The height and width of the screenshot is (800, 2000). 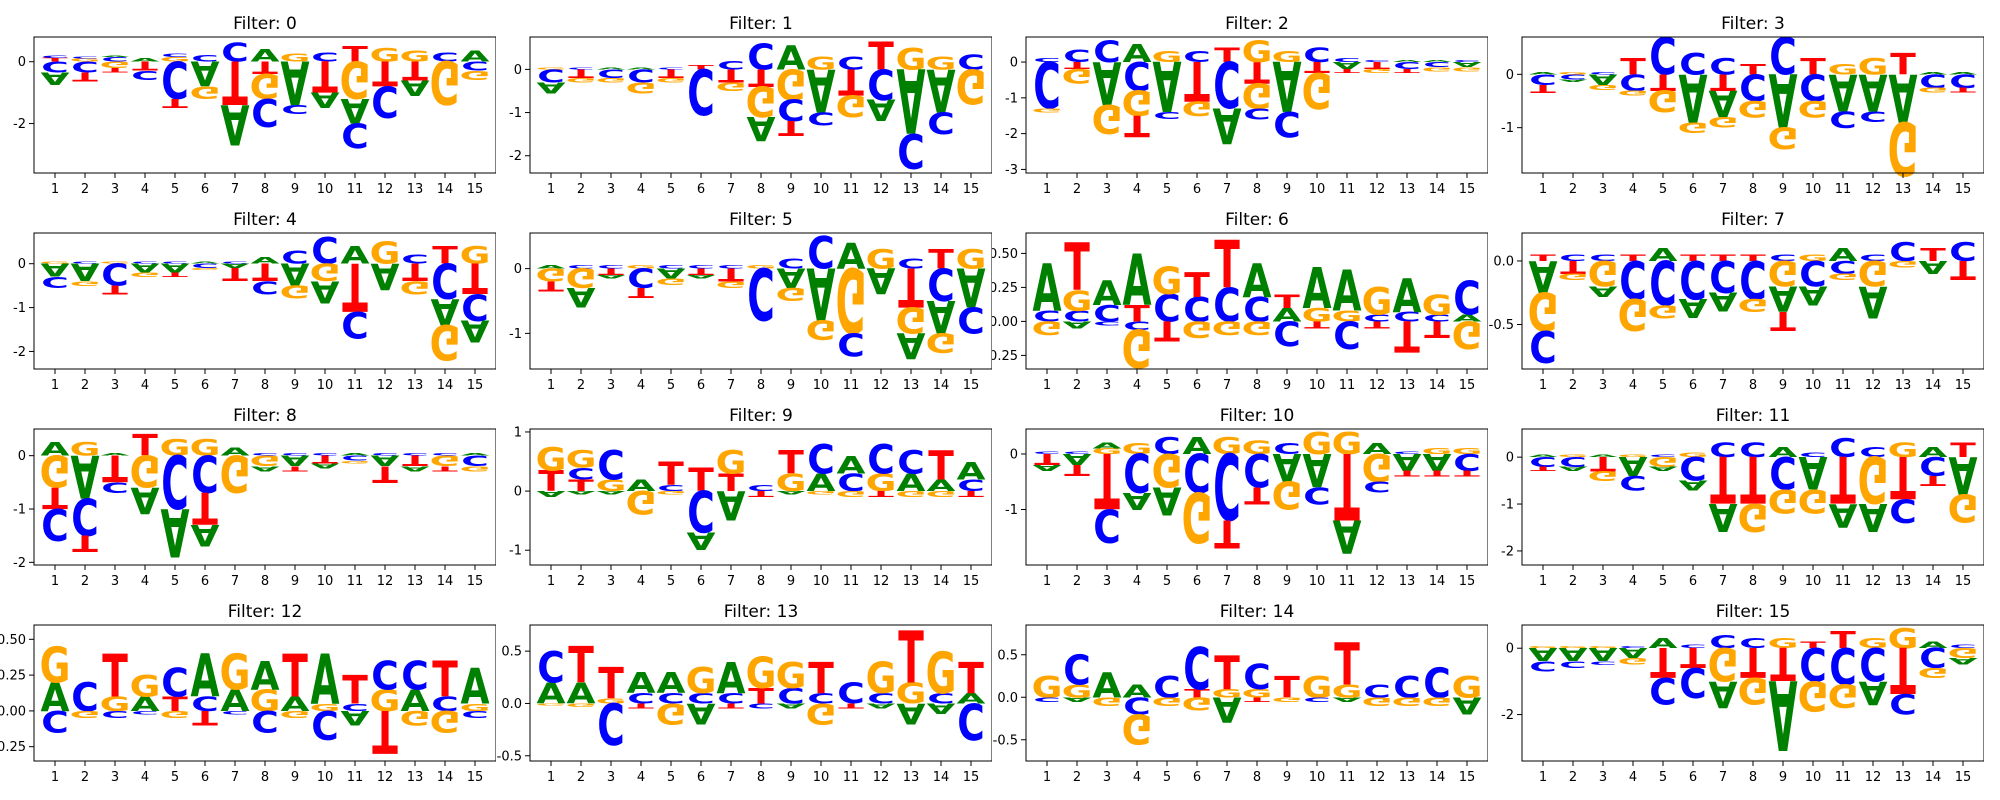 I want to click on y-tick-label: 0, so click(x=22, y=264).